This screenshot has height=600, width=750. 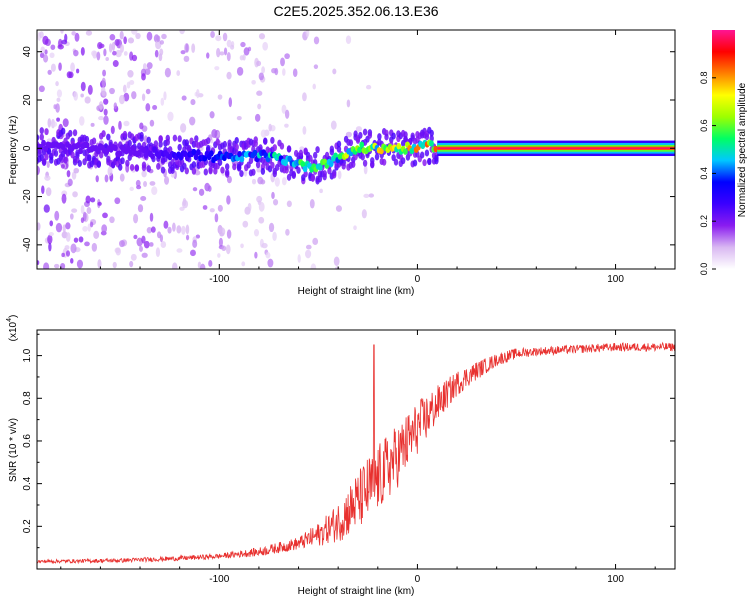 I want to click on y-tick-label: 0, so click(x=27, y=148).